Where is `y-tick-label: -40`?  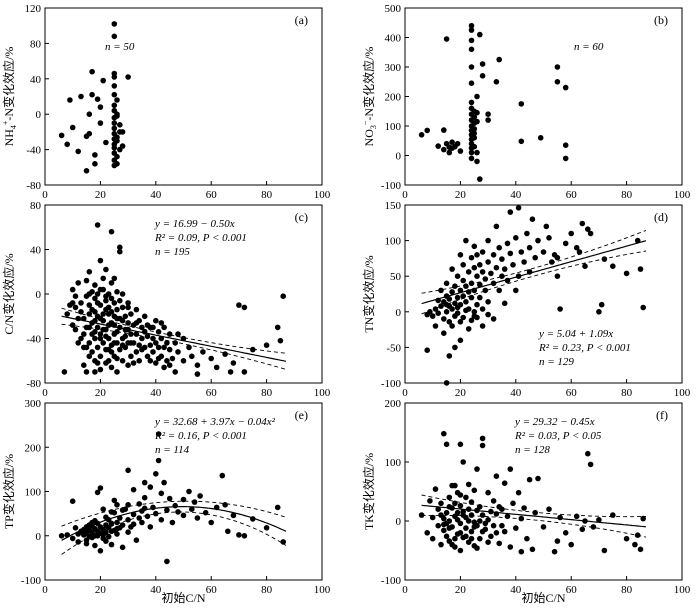 y-tick-label: -40 is located at coordinates (33, 340).